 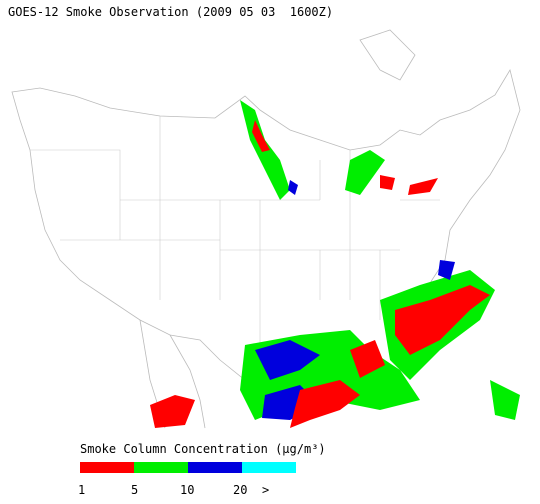 What do you see at coordinates (81, 490) in the screenshot?
I see `legend-label: 1` at bounding box center [81, 490].